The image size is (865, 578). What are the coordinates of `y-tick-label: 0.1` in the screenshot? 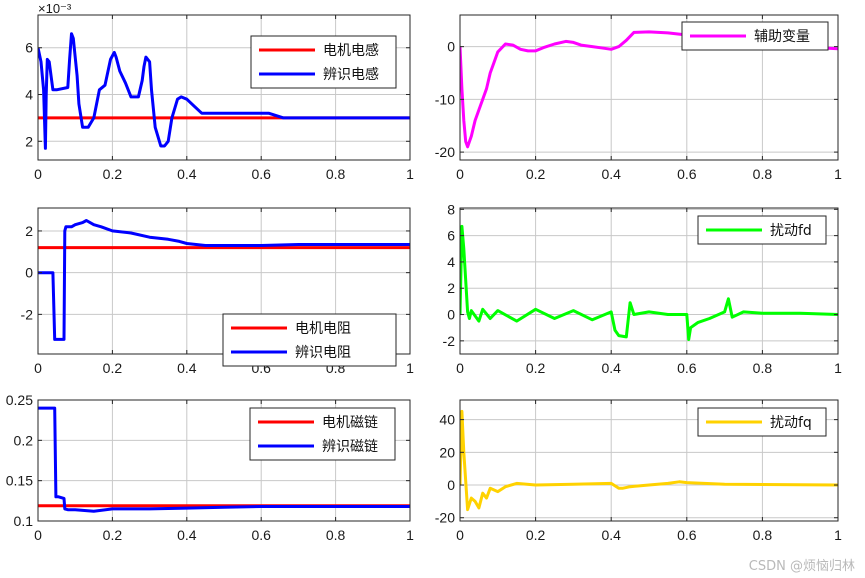 It's located at (24, 521).